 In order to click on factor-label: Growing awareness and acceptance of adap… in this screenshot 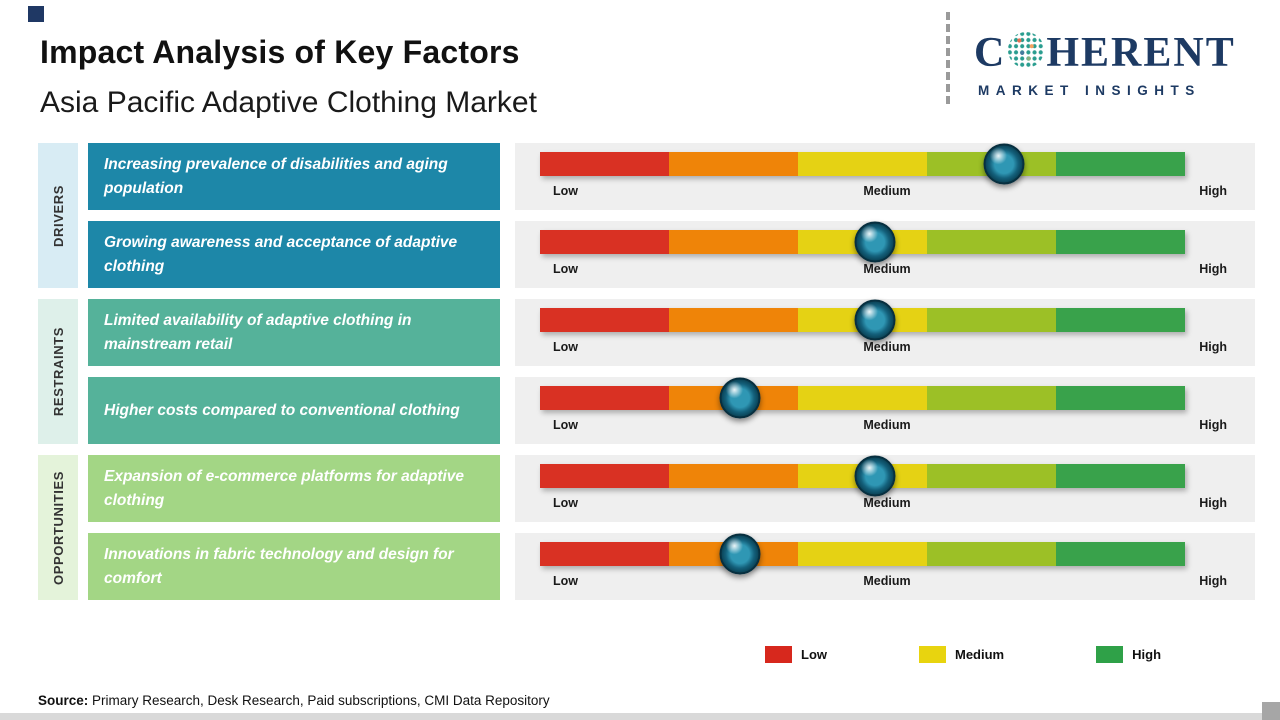, I will do `click(294, 254)`.